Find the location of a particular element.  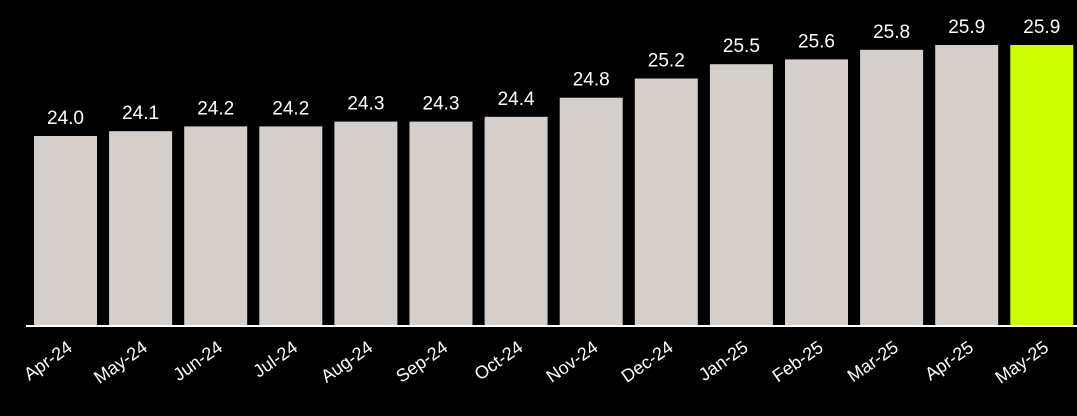

x-tick-label: May-24 is located at coordinates (120, 362).